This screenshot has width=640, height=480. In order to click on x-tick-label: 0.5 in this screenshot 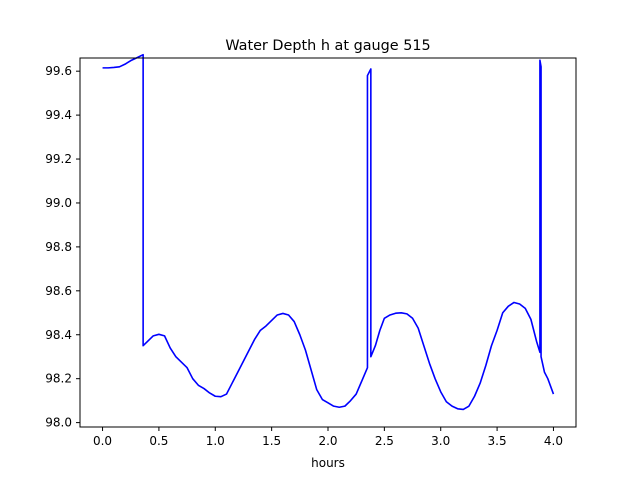, I will do `click(158, 441)`.